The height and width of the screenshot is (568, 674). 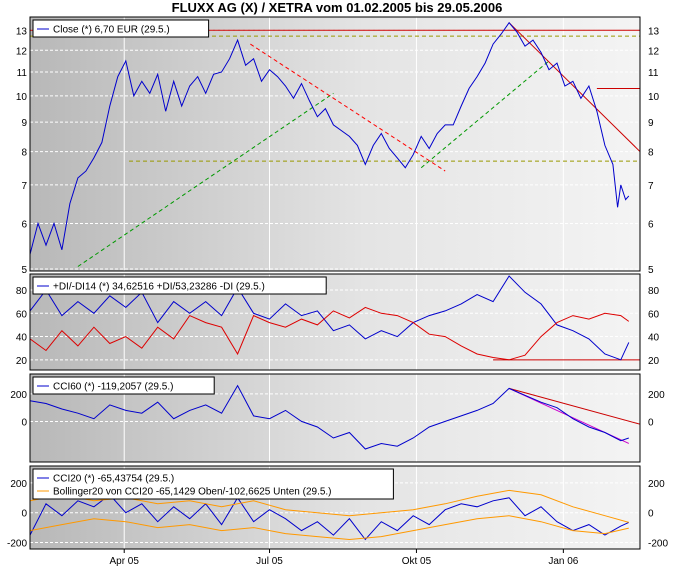 I want to click on y-tick-left-price-0: 5, so click(x=24, y=270).